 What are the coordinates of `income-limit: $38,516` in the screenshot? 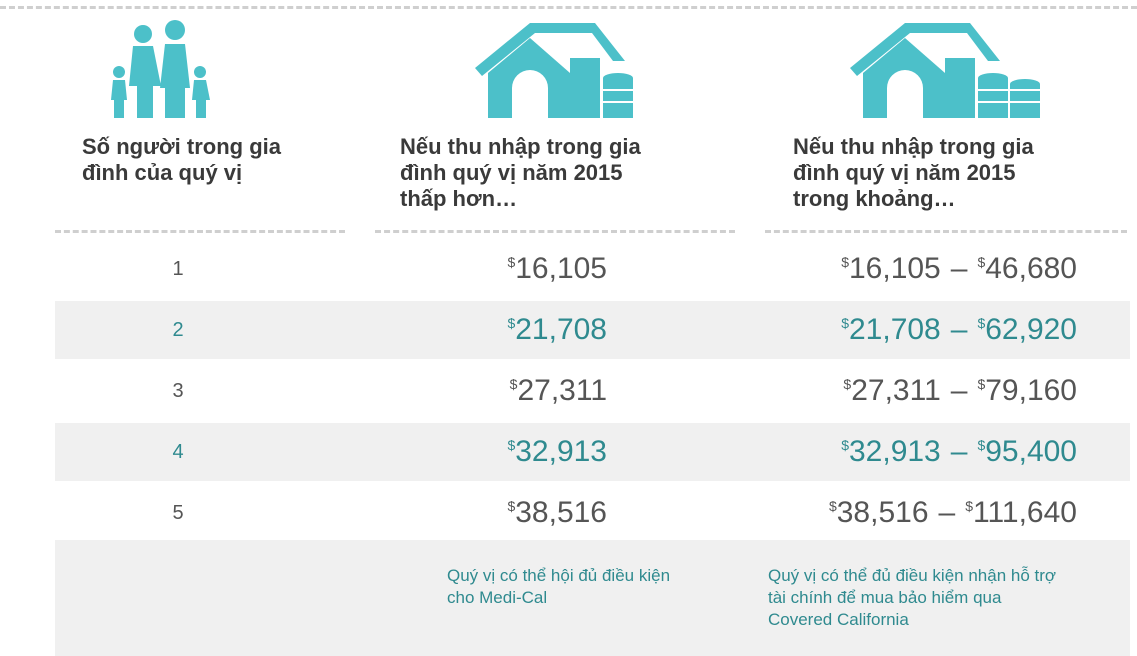 It's located at (557, 513).